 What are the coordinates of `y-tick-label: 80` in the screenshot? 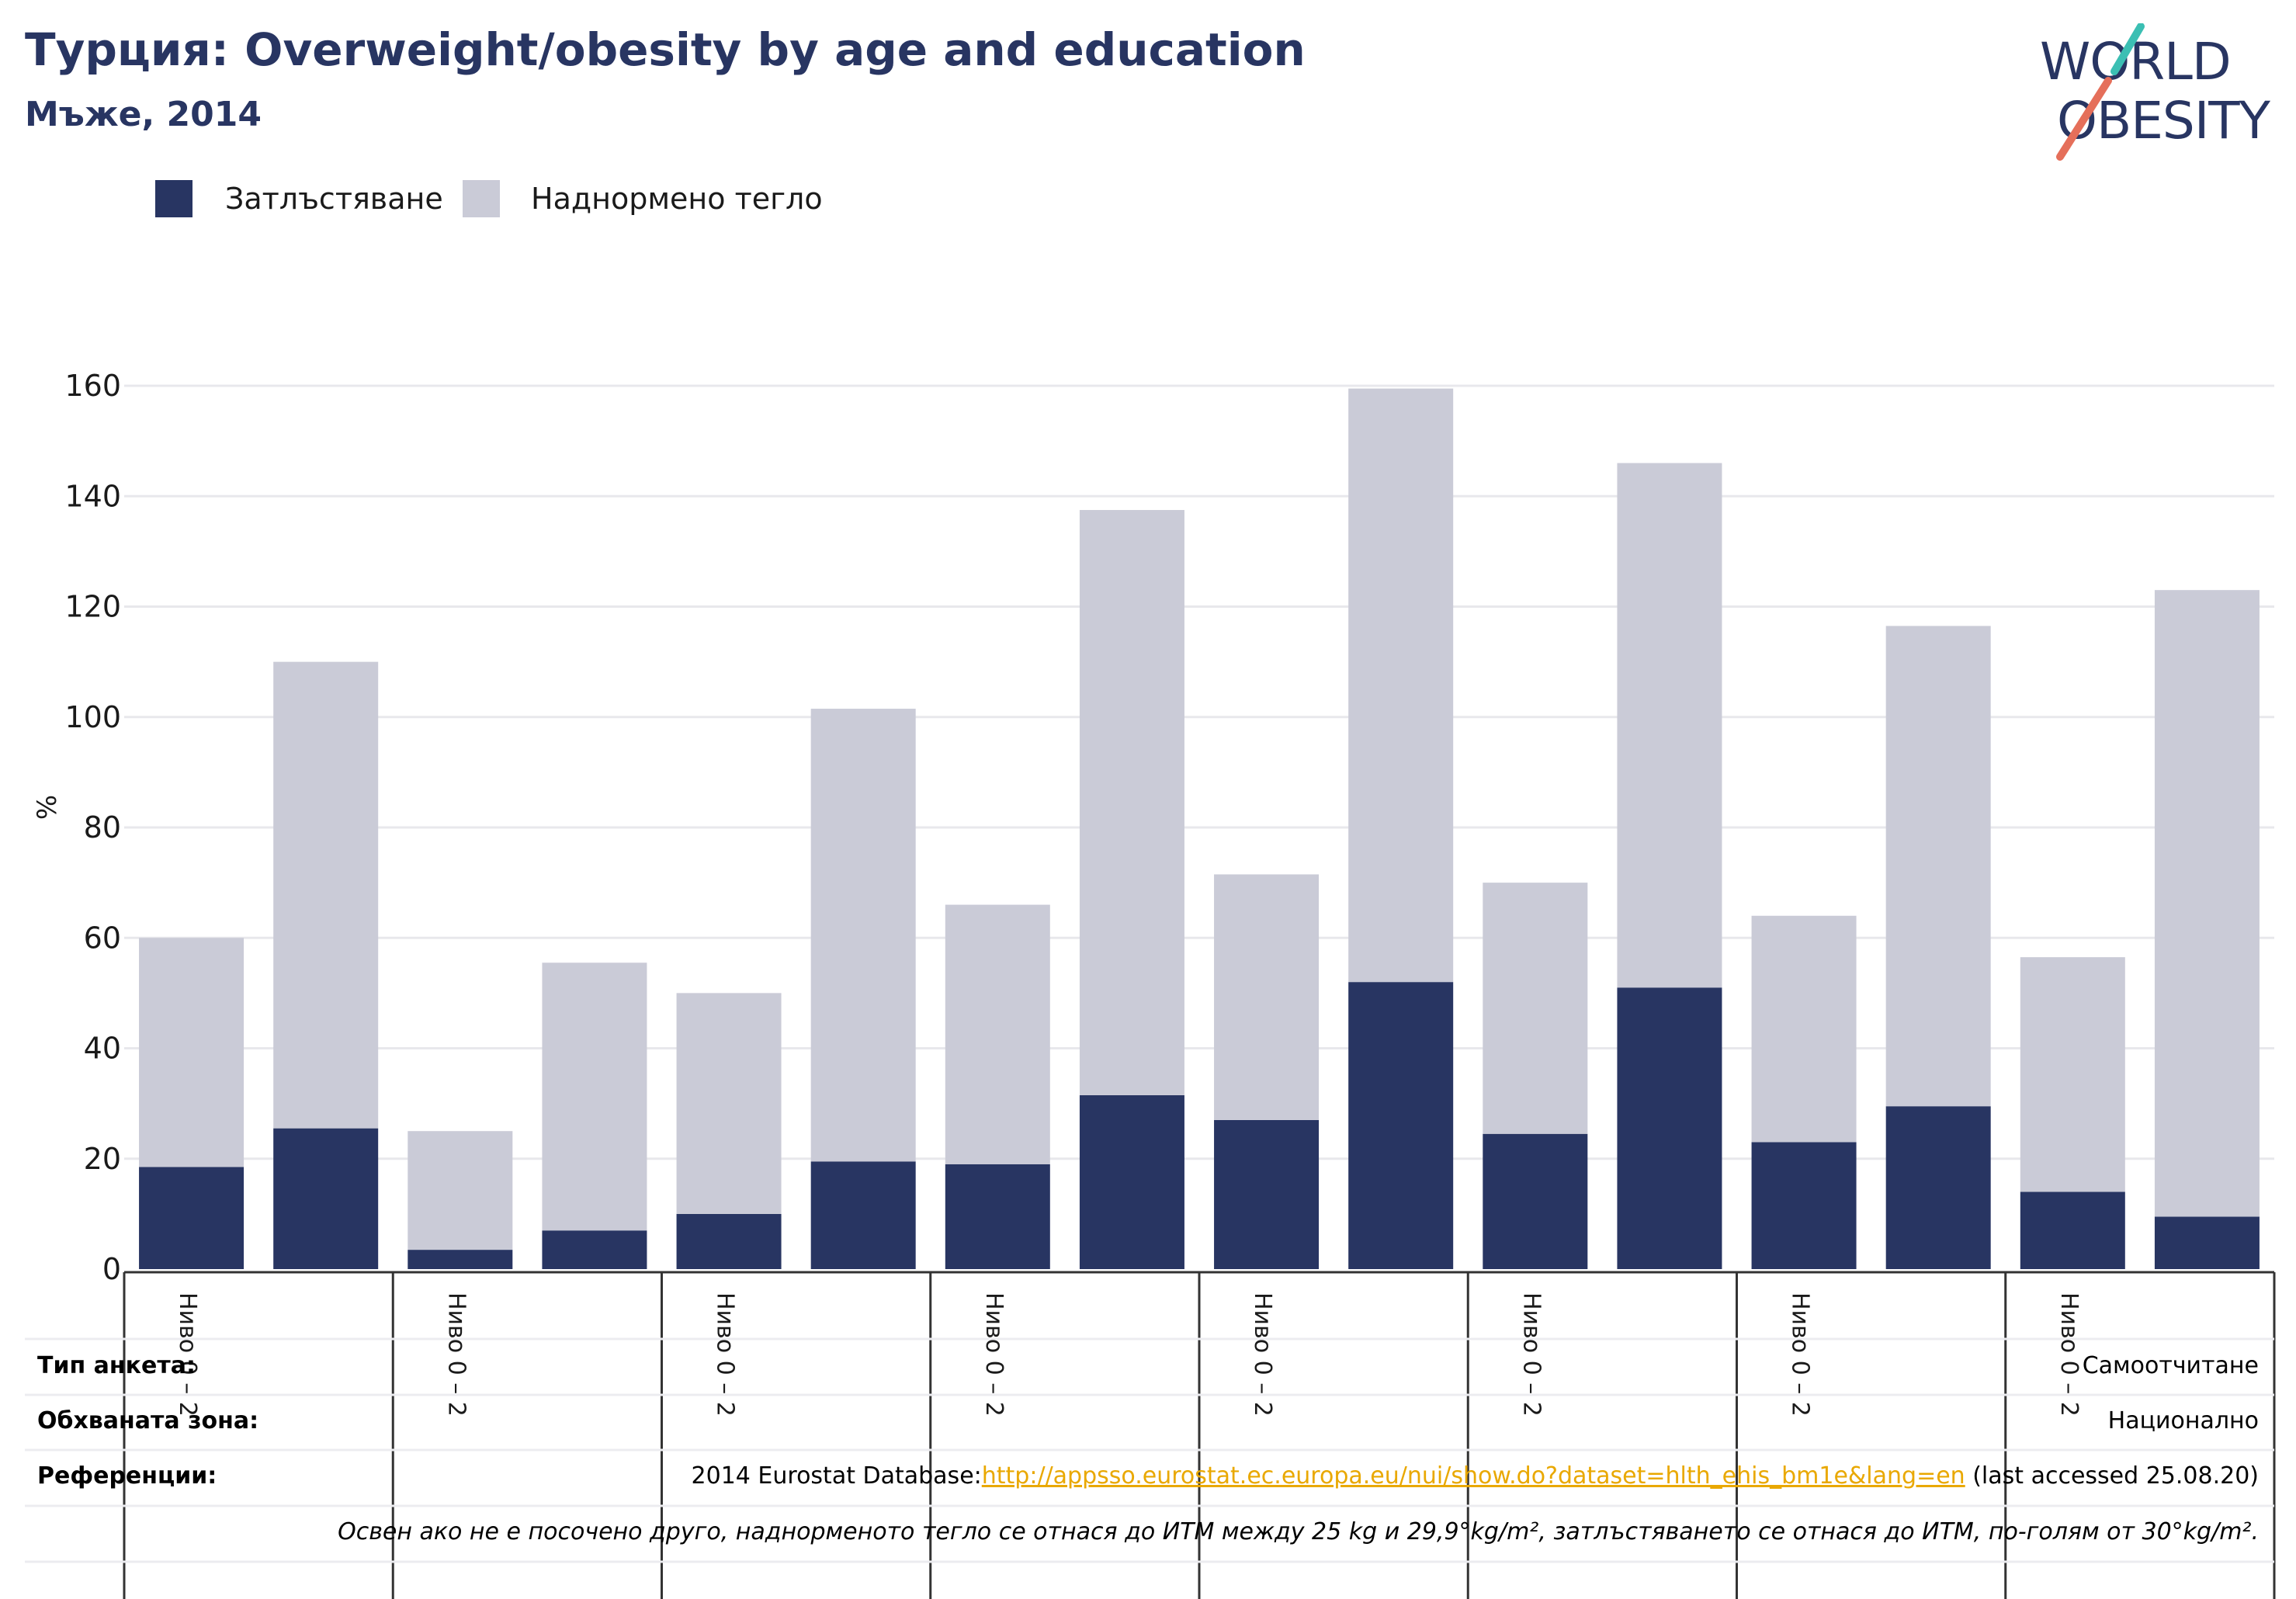 It's located at (102, 827).